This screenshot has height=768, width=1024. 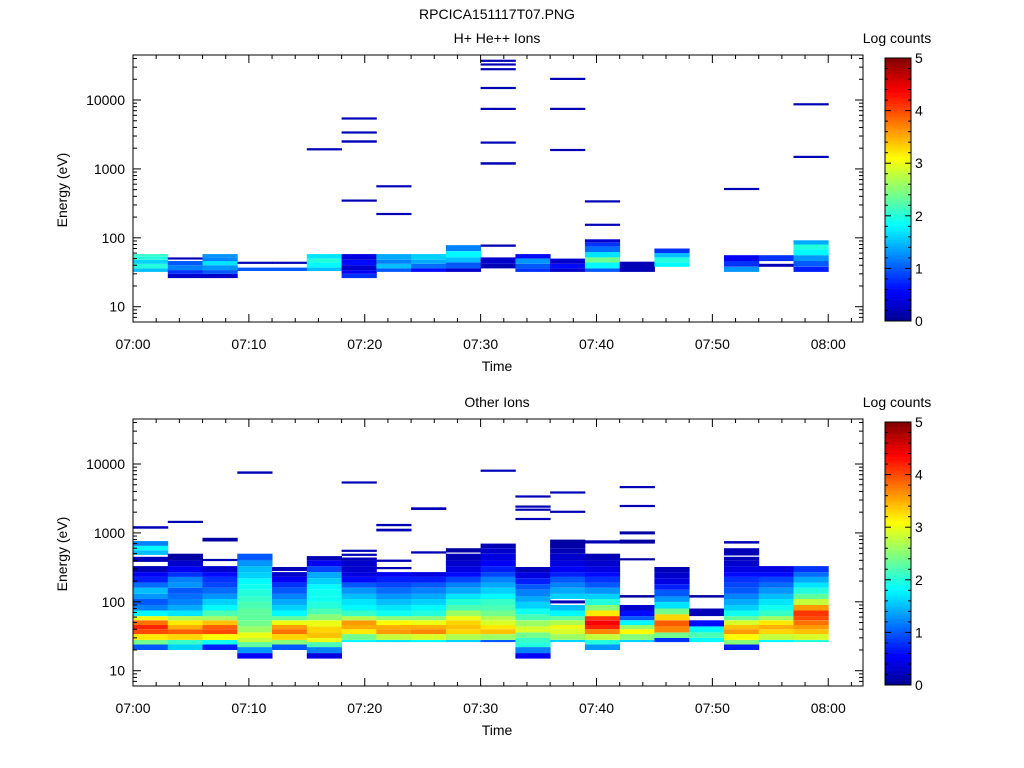 I want to click on colorbar-tick-label: 1, so click(x=919, y=268).